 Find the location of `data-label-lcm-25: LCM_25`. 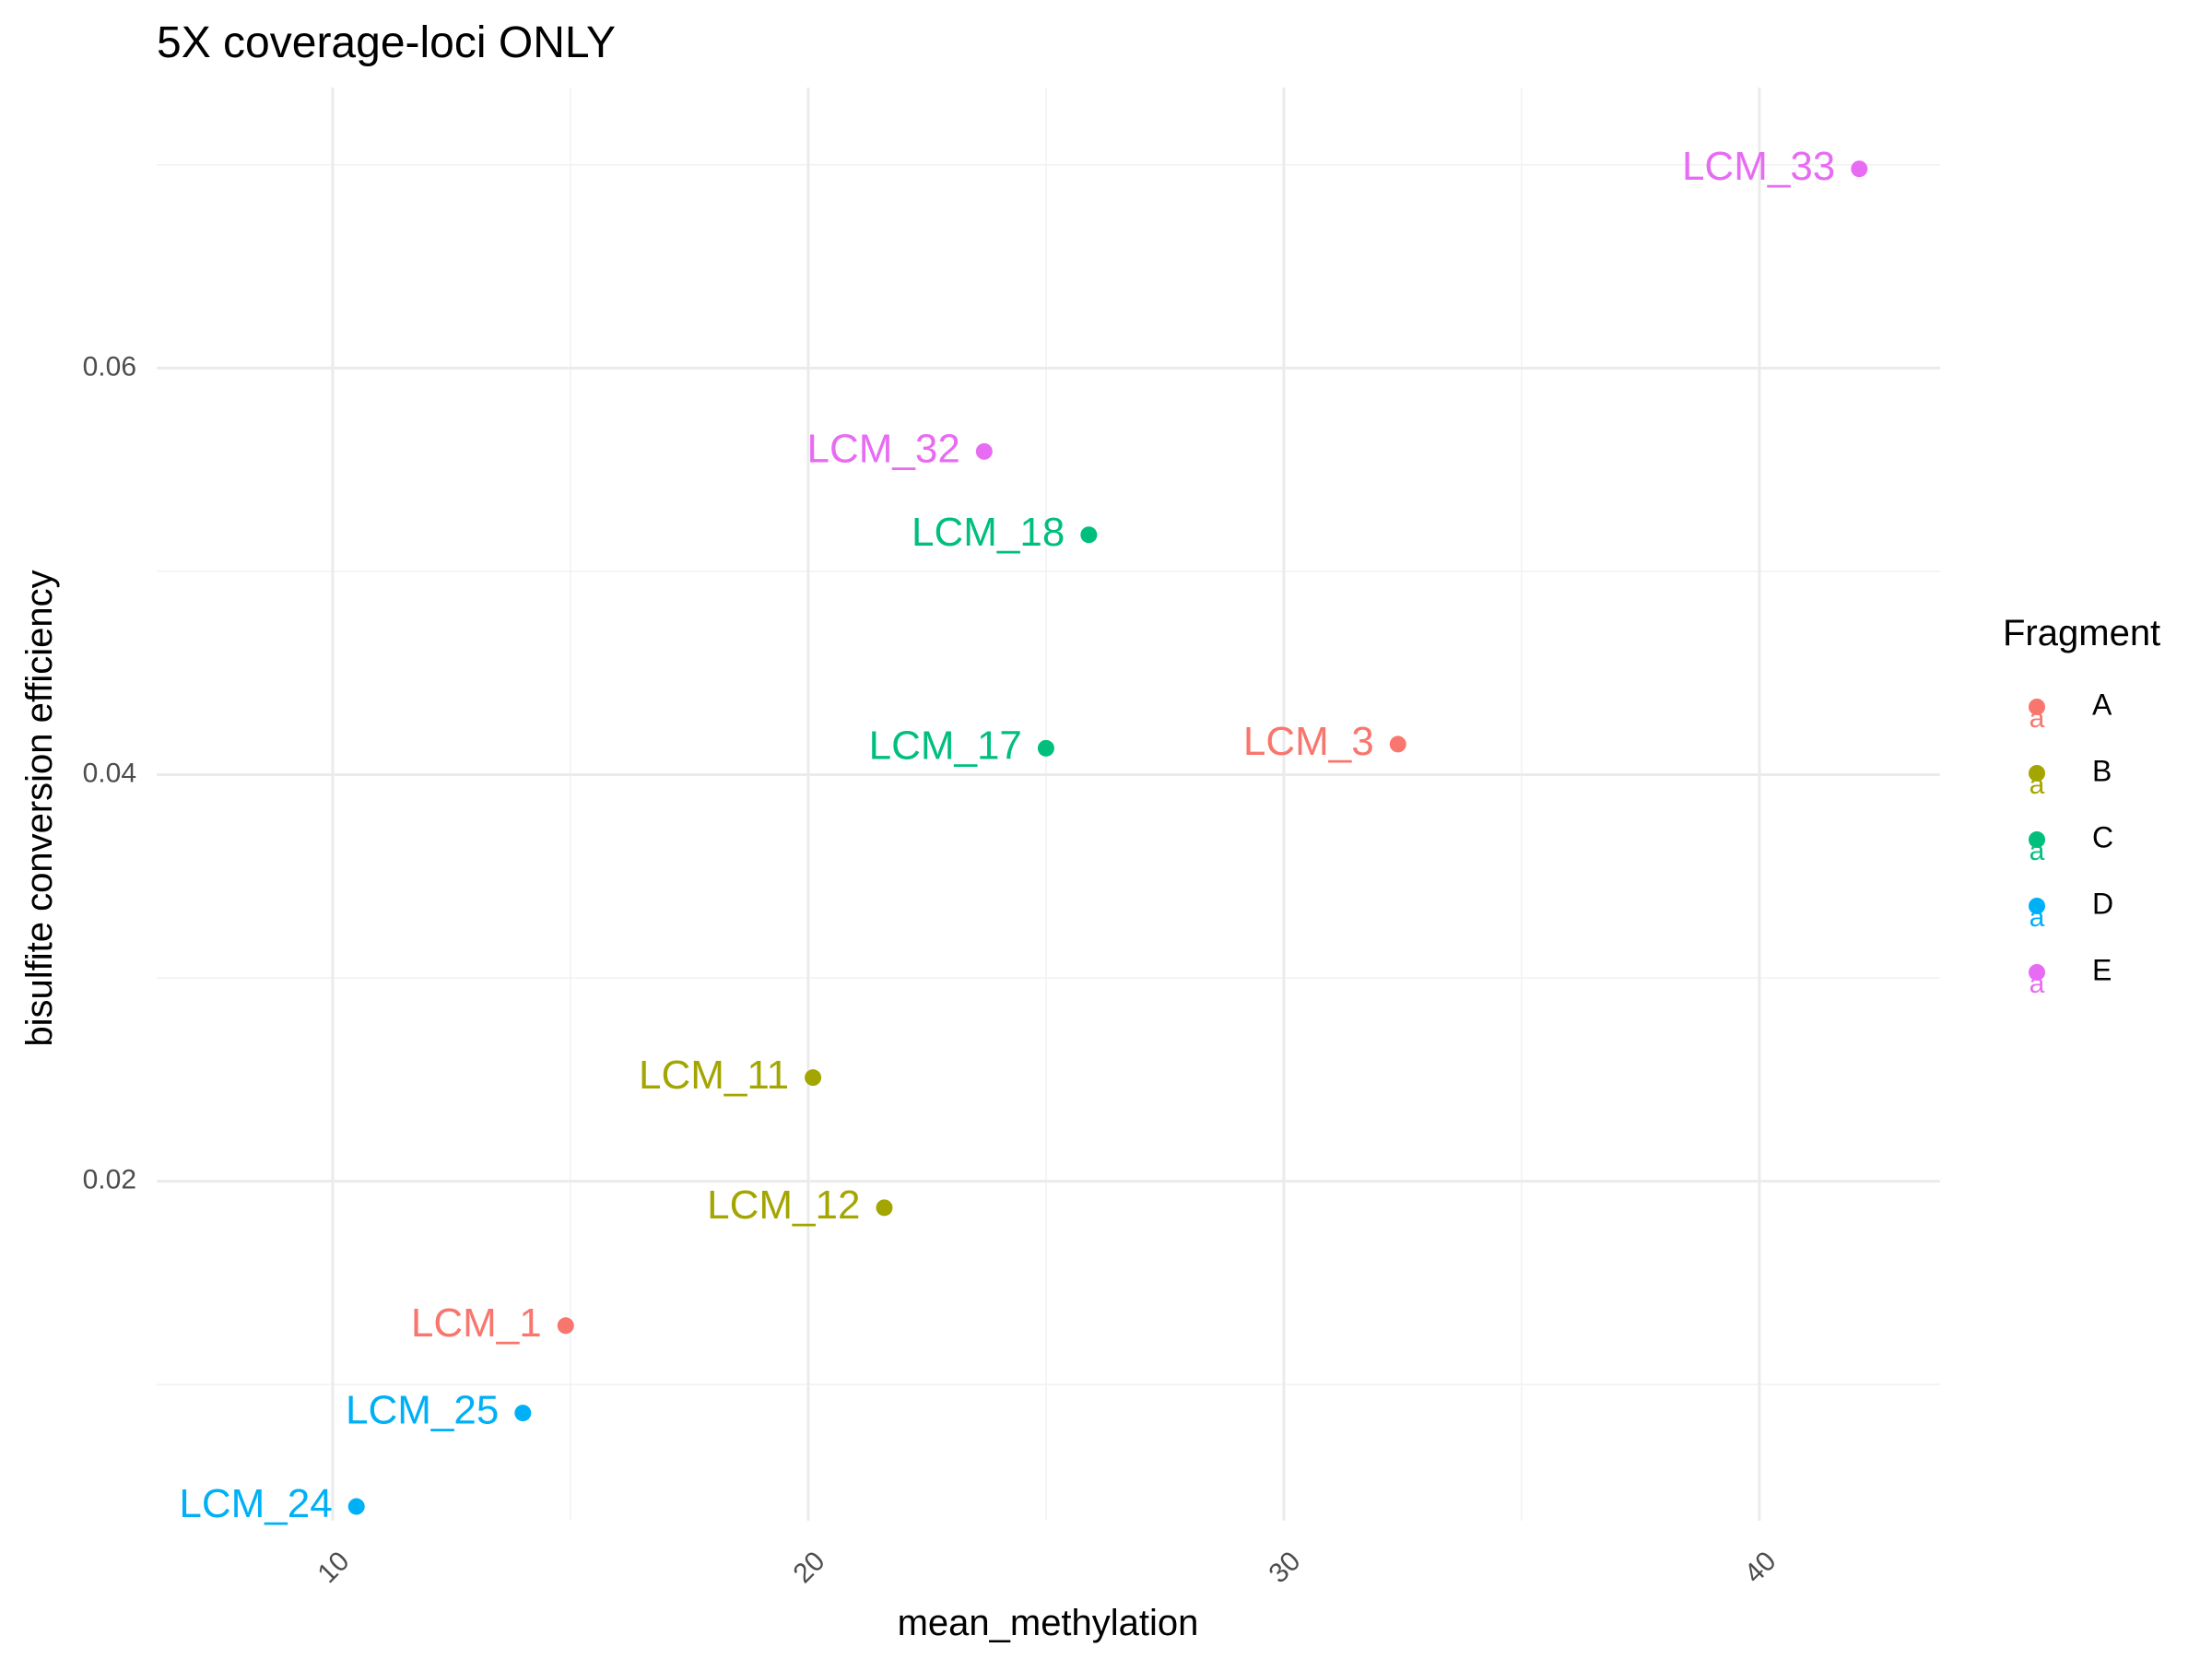

data-label-lcm-25: LCM_25 is located at coordinates (422, 1410).